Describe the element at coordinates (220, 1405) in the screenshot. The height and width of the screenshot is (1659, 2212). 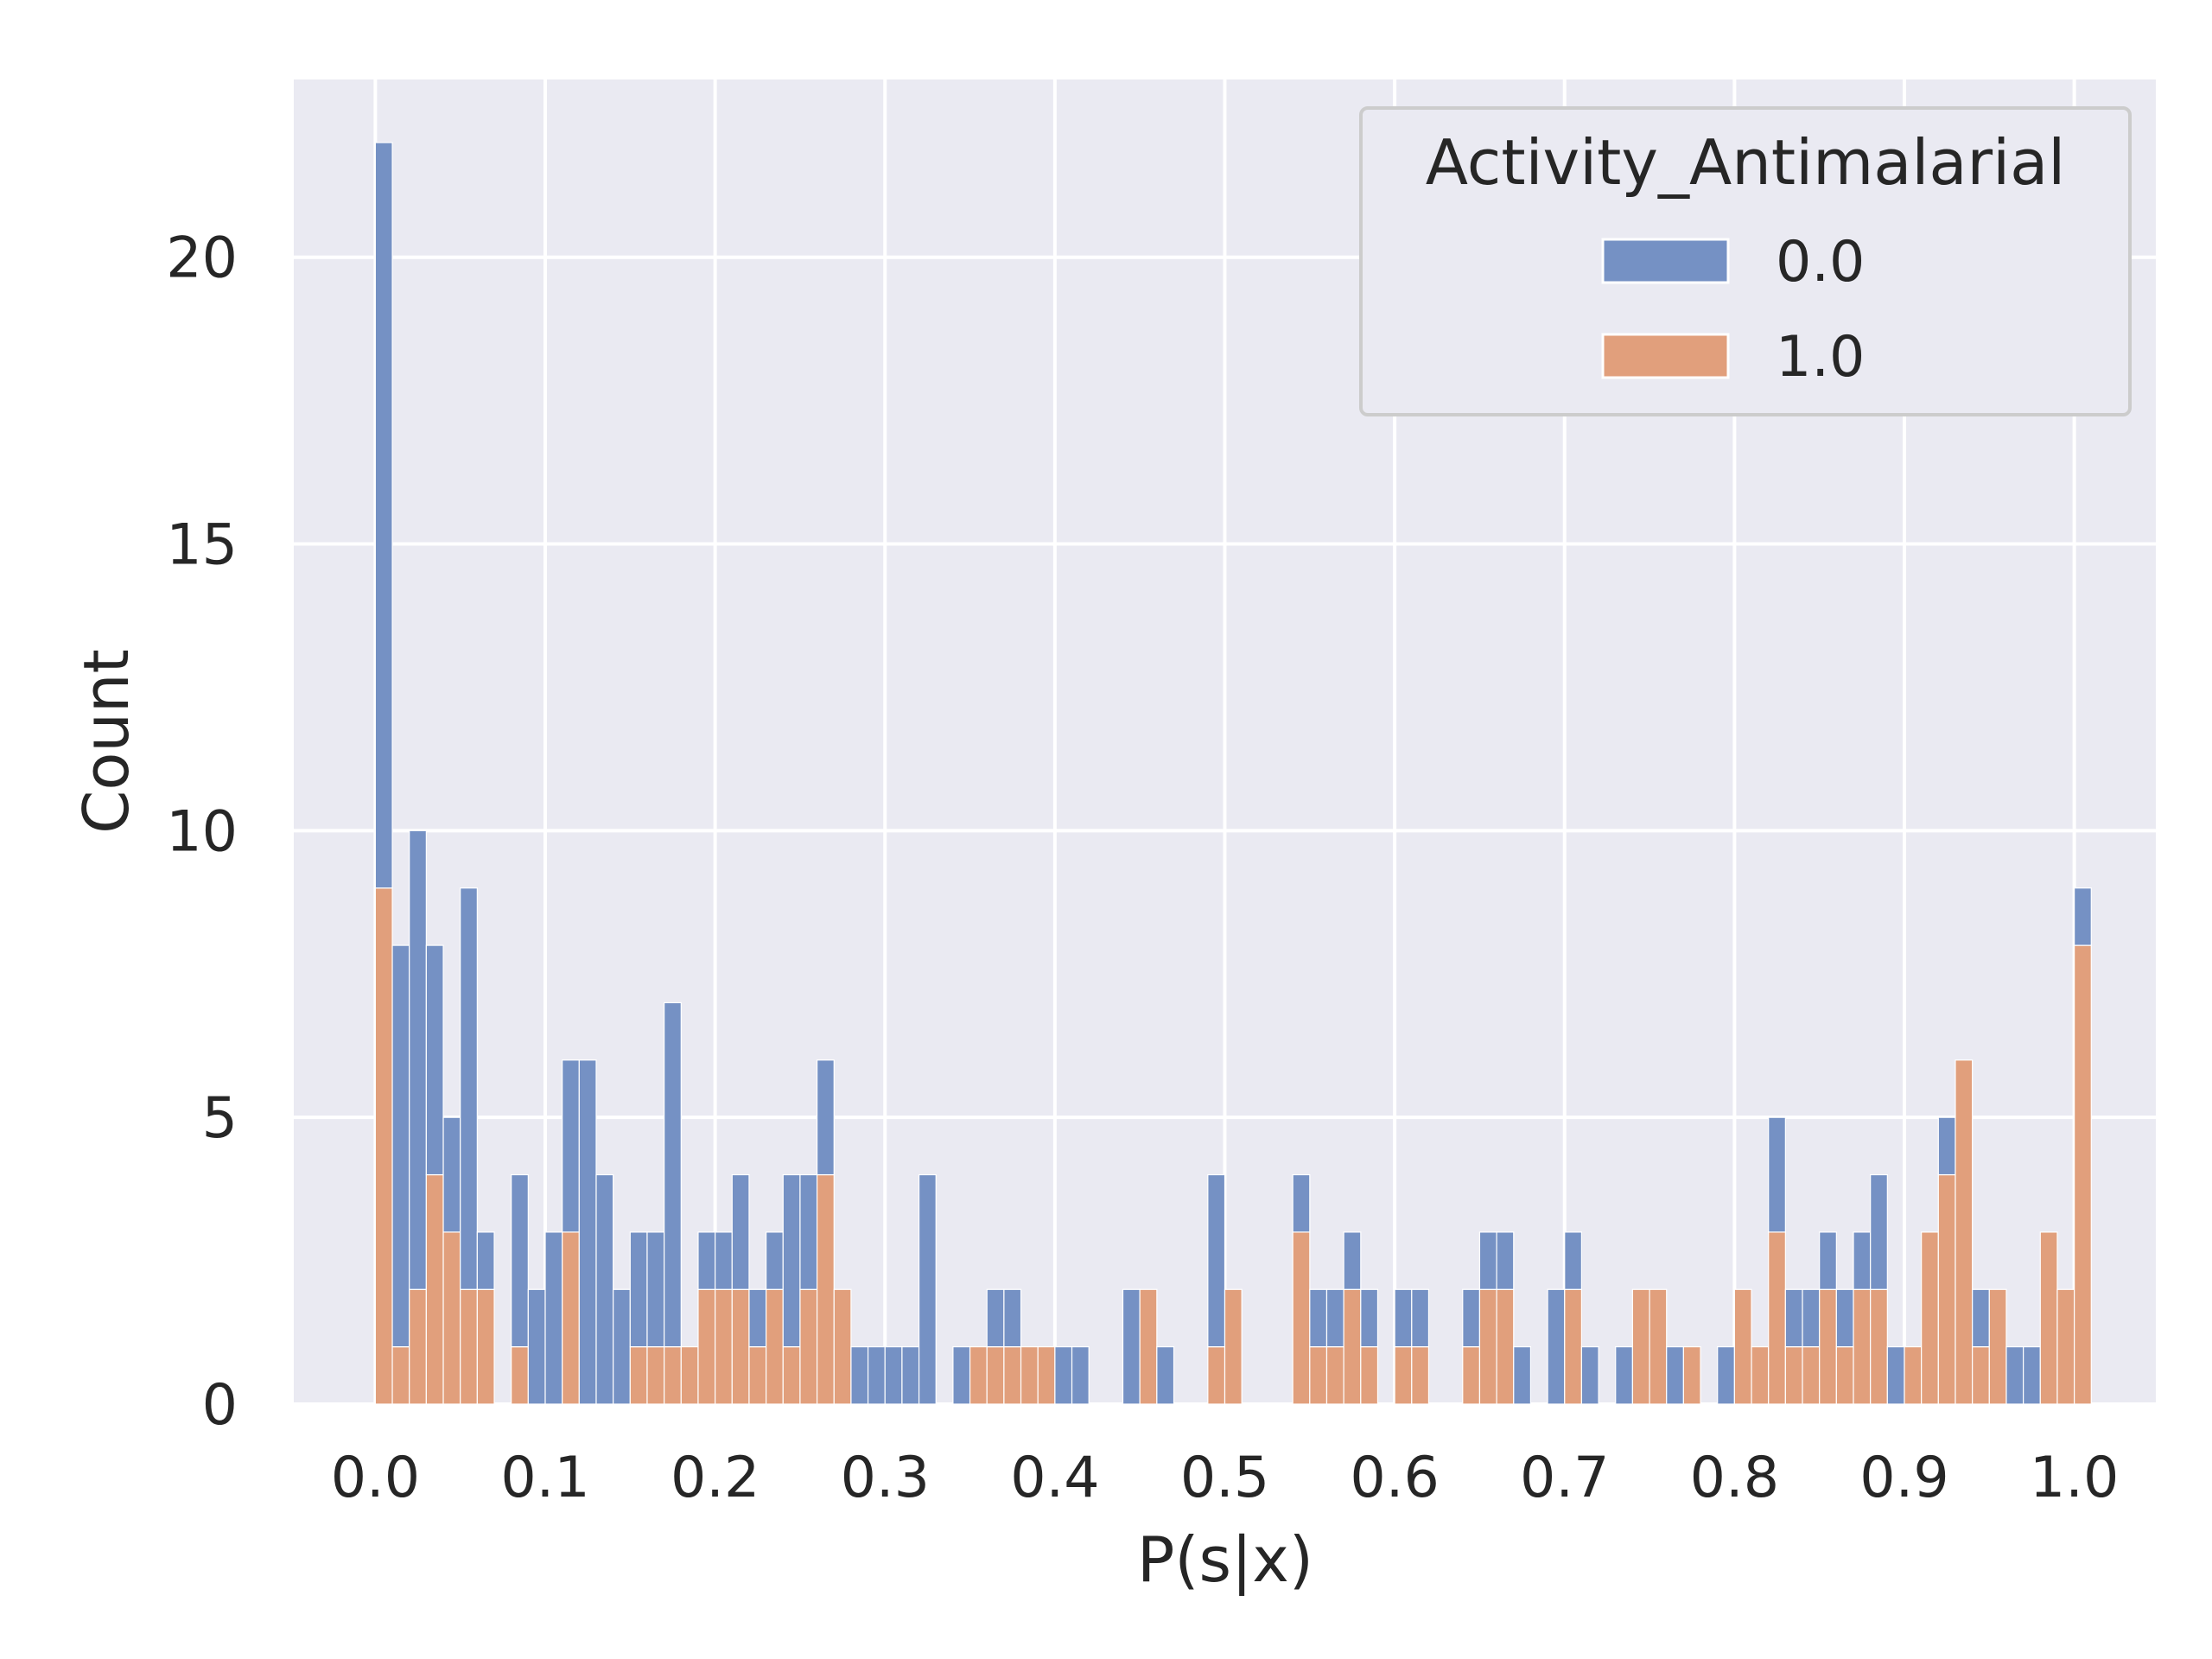
I see `y-tick-label: 0` at that location.